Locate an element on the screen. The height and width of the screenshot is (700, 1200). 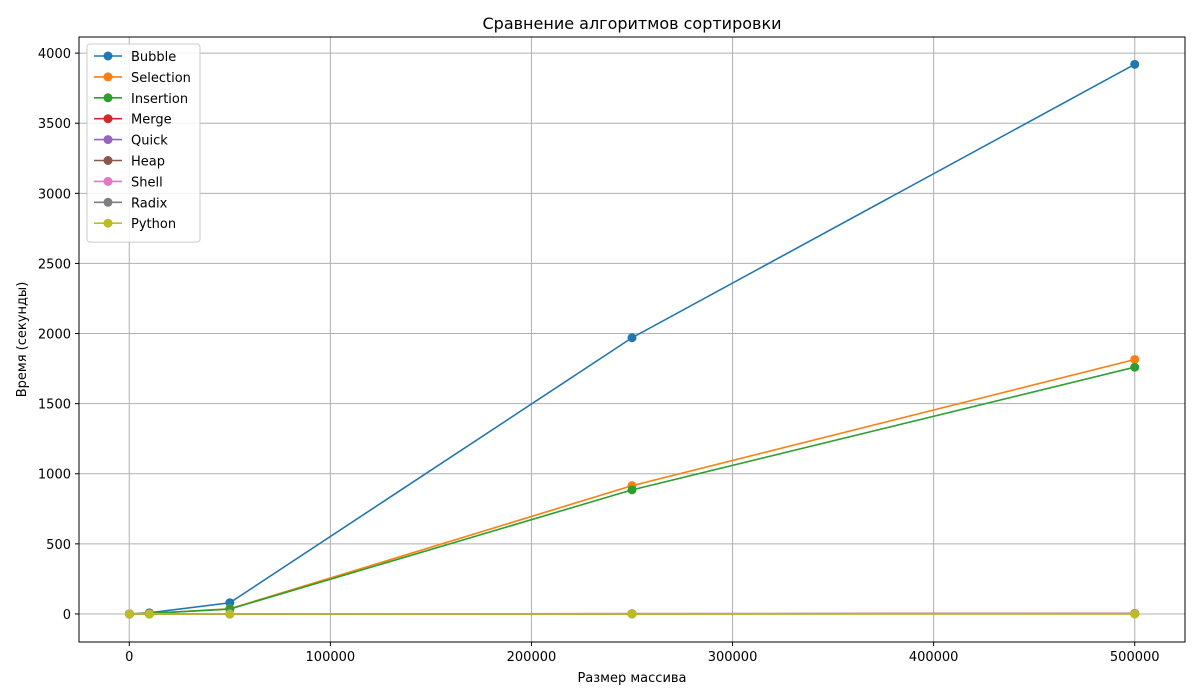
legend-label: Quick is located at coordinates (149, 141).